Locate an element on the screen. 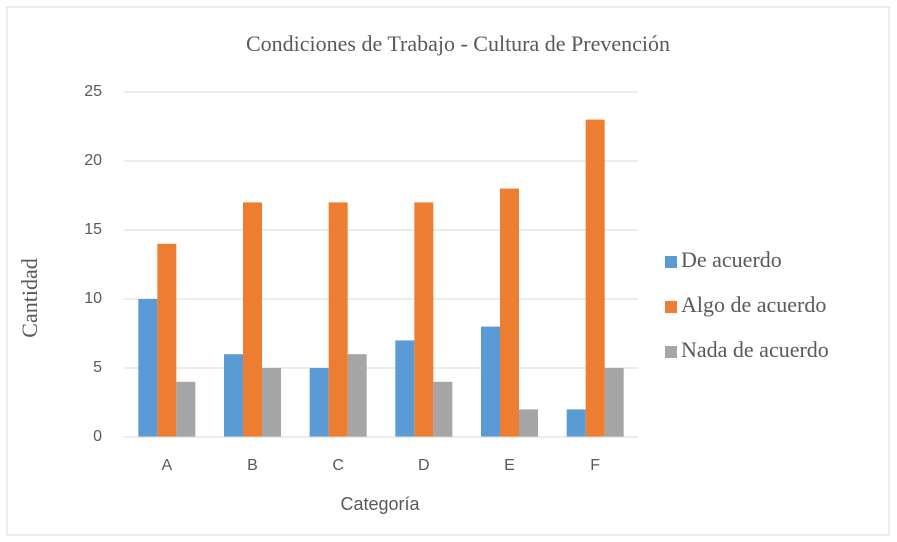  x-tick-label: D is located at coordinates (424, 465).